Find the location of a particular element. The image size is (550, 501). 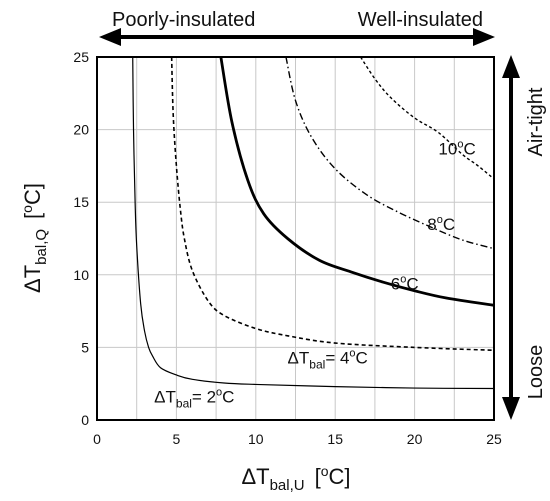

x-axis-label-unit-rest: C] is located at coordinates (340, 476).